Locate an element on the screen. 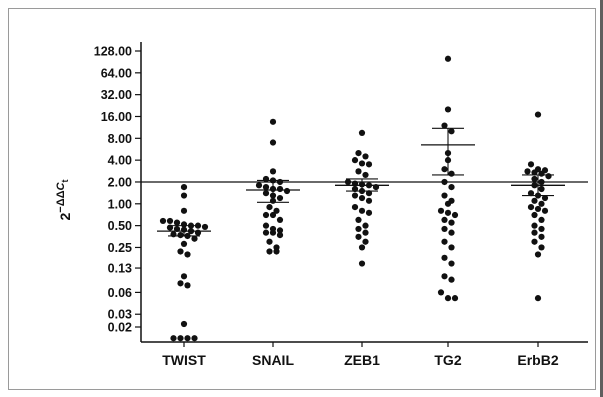 This screenshot has width=603, height=397. y-tick-label: 16.00 is located at coordinates (116, 117).